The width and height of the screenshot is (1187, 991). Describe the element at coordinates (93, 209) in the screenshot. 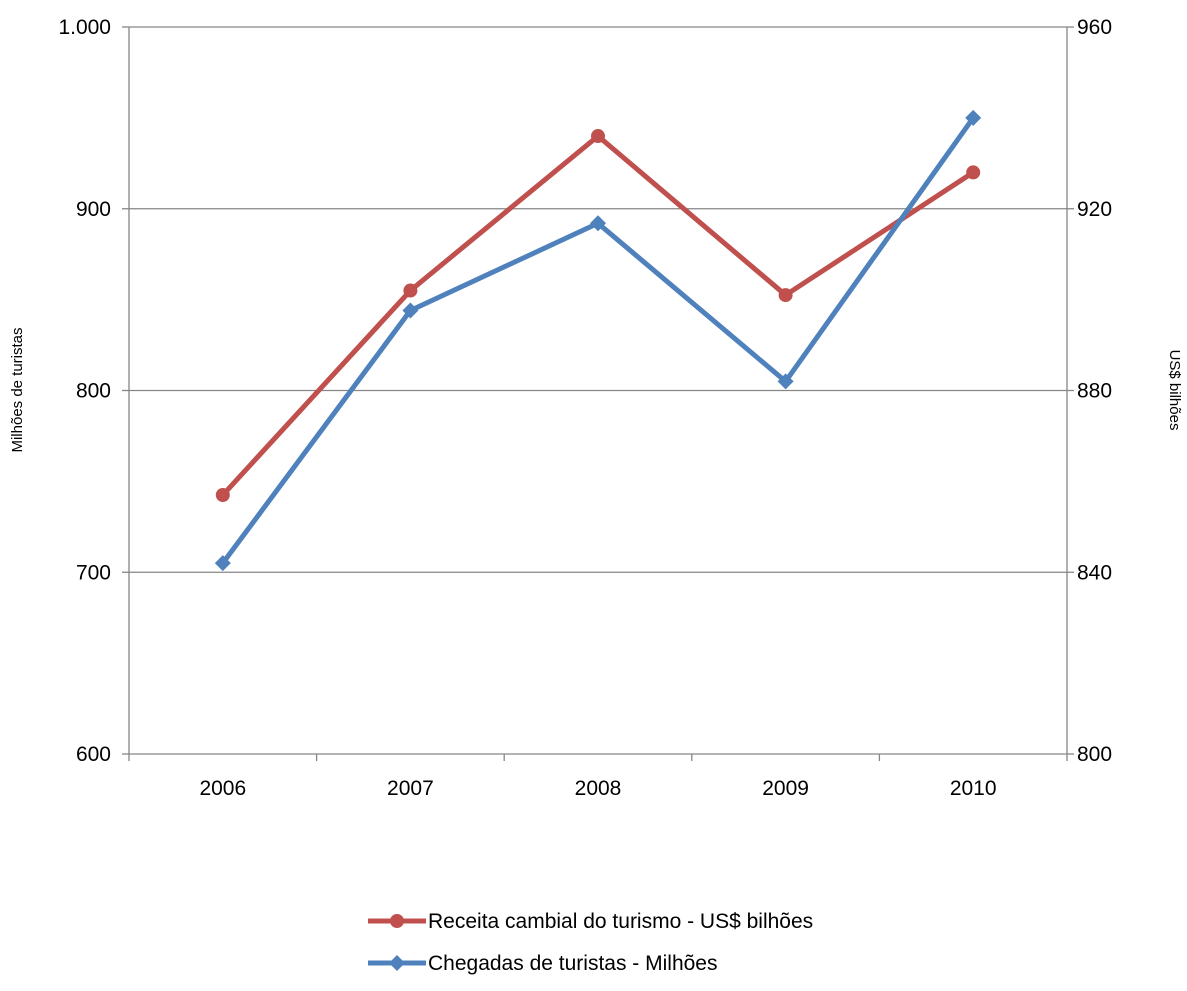

I see `left-tick-label: 900` at that location.